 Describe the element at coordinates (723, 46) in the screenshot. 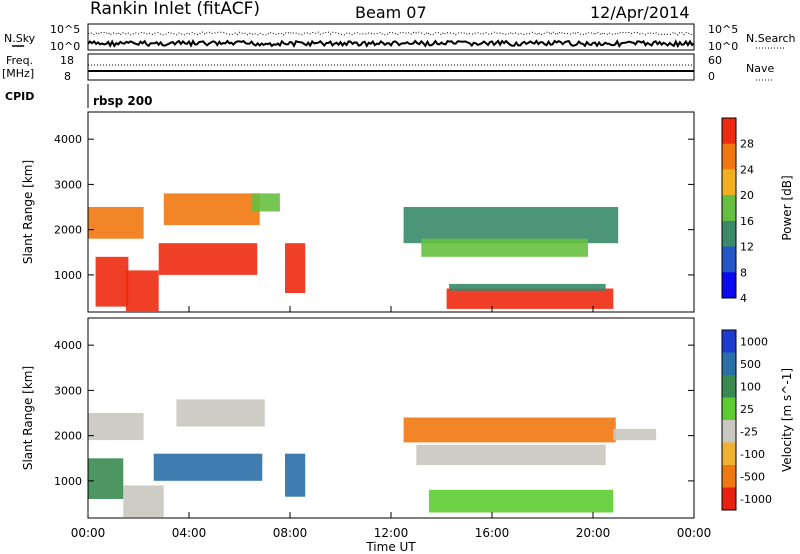

I see `noise-tick-right-bottom: 10^0` at that location.